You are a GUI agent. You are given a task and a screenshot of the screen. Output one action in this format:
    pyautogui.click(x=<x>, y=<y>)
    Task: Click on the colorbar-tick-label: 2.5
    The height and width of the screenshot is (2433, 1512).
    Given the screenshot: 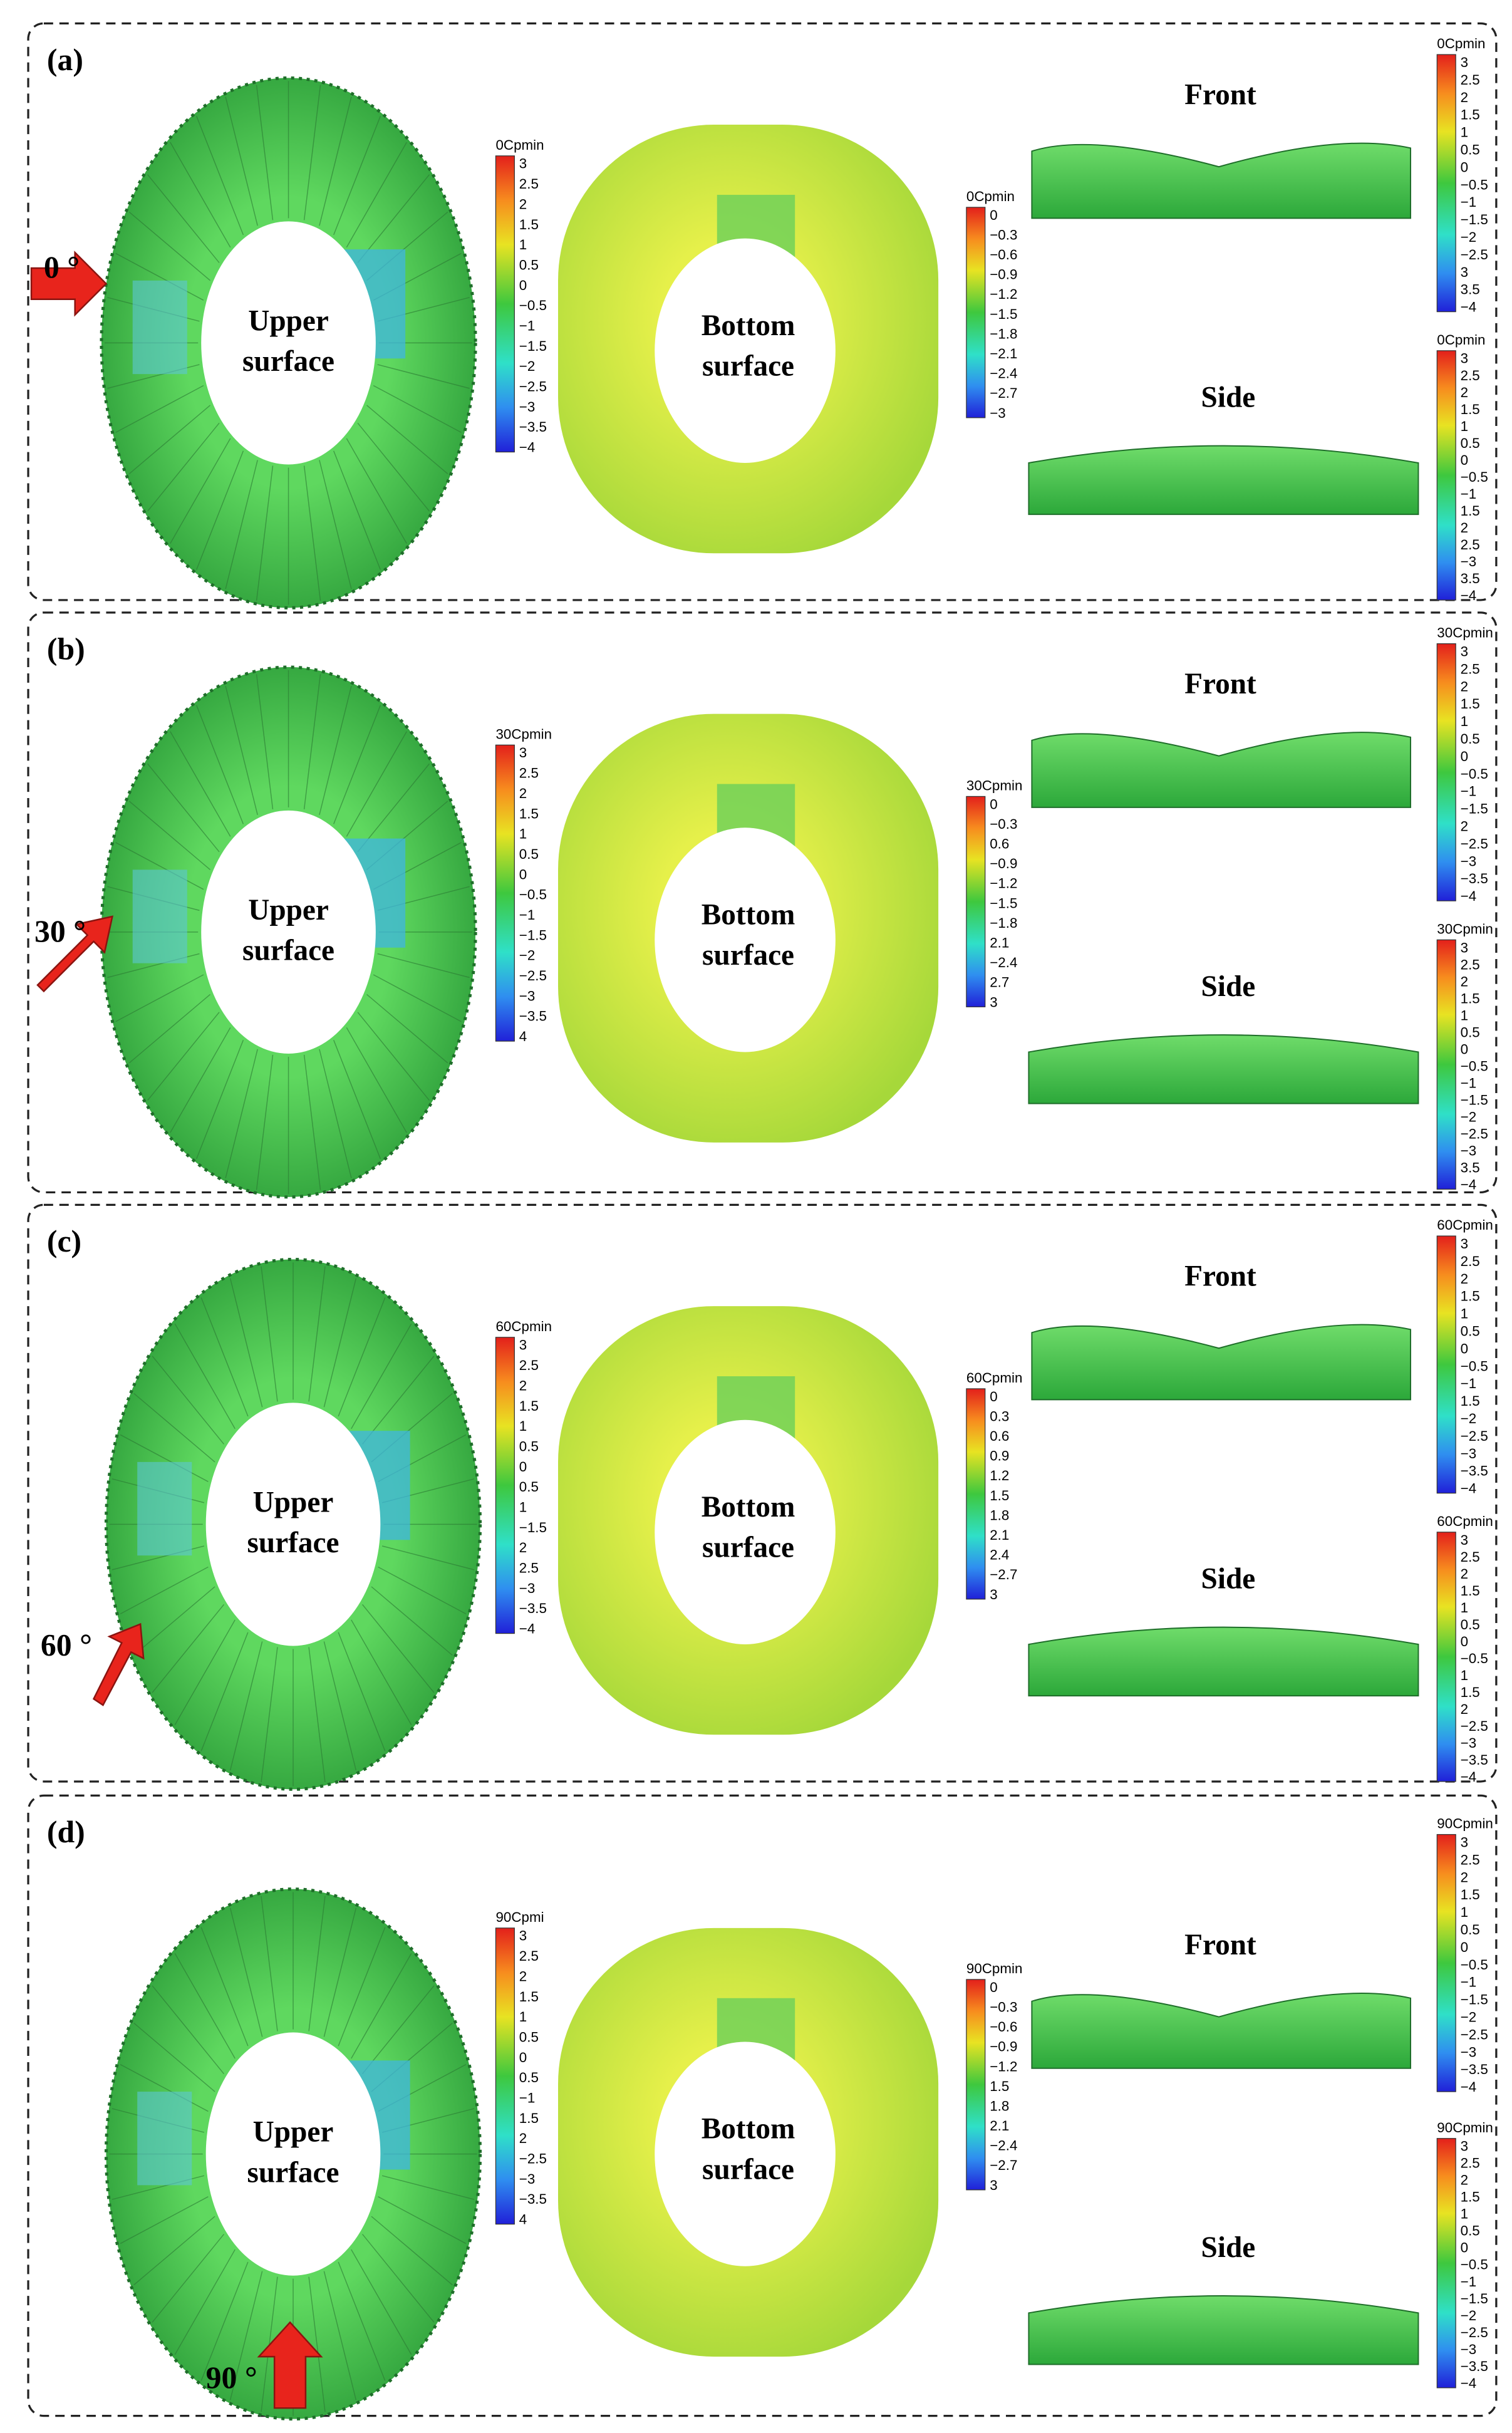 What is the action you would take?
    pyautogui.click(x=529, y=1568)
    